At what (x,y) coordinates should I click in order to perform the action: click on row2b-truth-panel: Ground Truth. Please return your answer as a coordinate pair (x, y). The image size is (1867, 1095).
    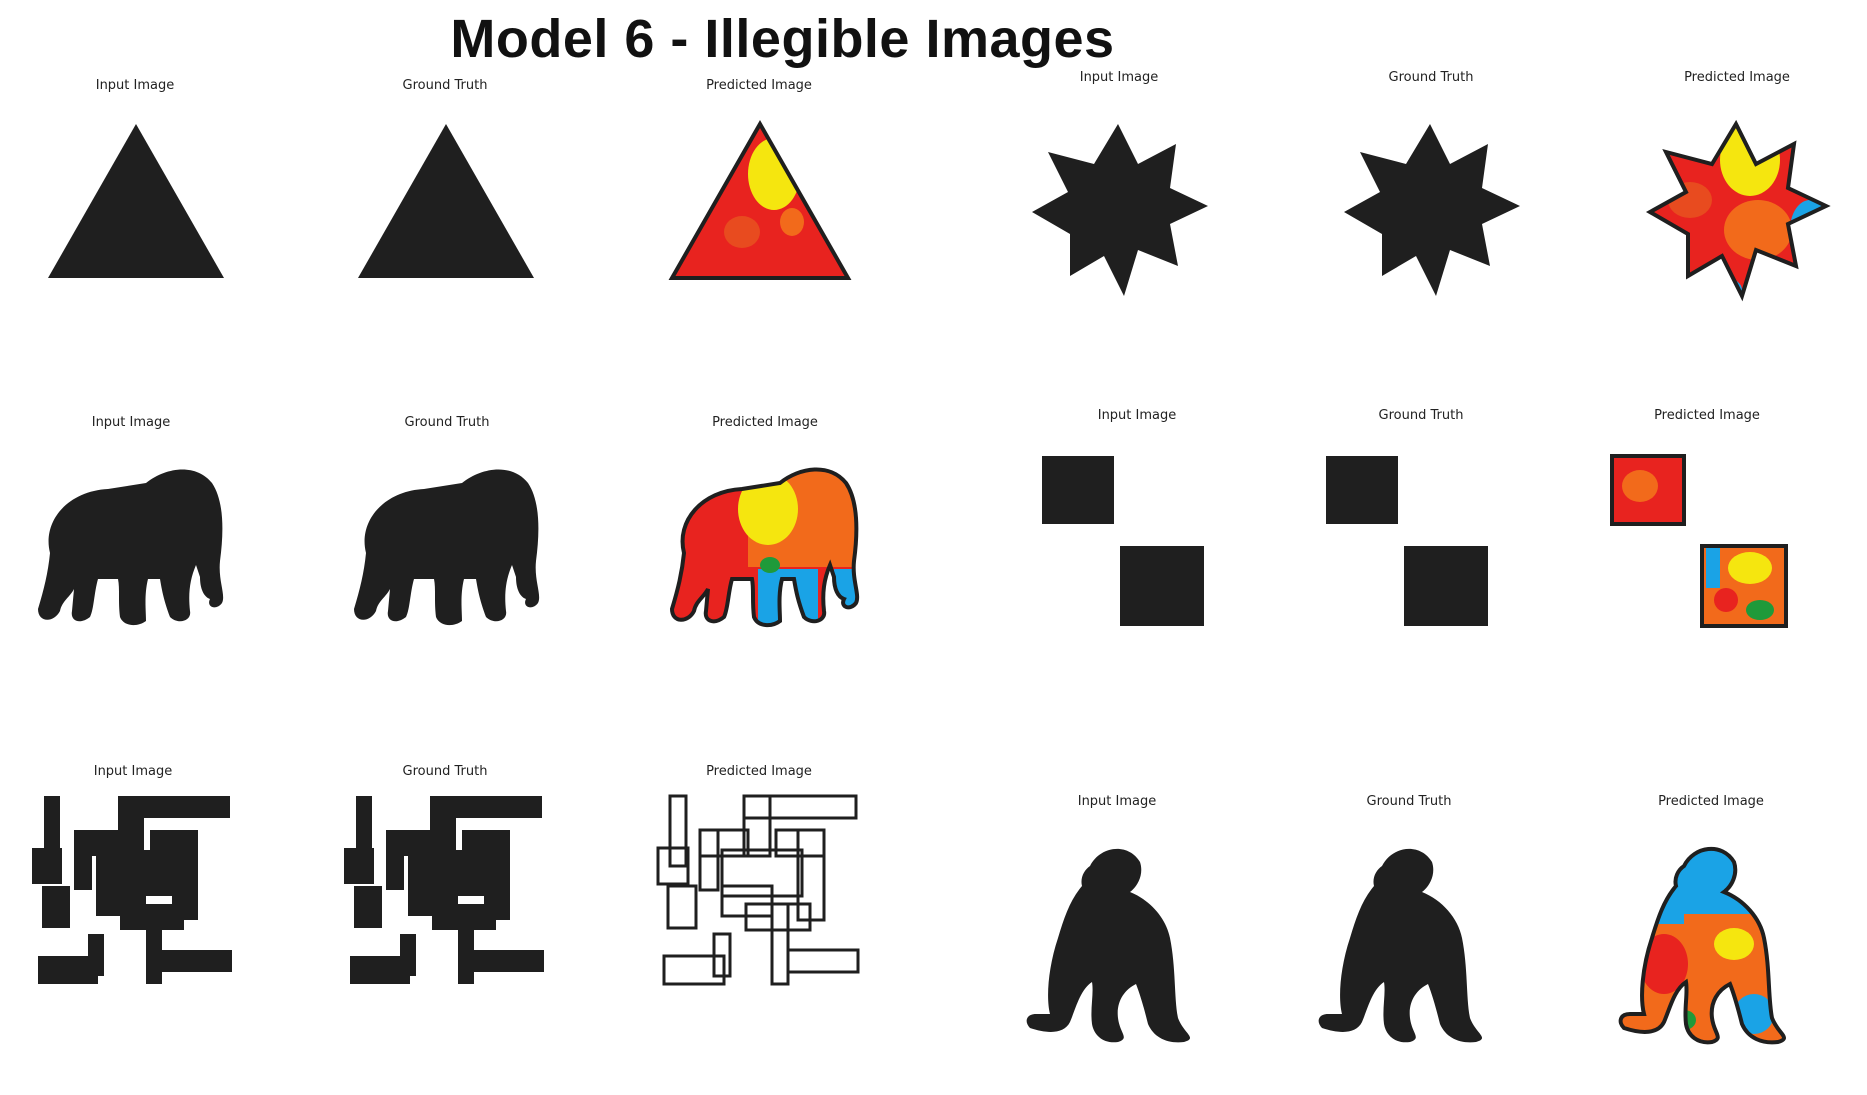
    Looking at the image, I should click on (1421, 538).